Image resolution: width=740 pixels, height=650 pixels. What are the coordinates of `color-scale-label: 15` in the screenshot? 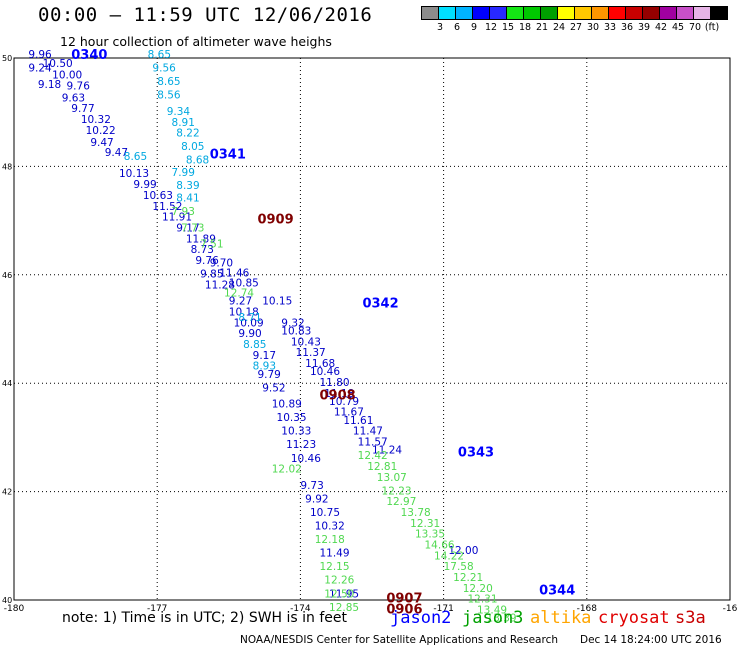 It's located at (508, 27).